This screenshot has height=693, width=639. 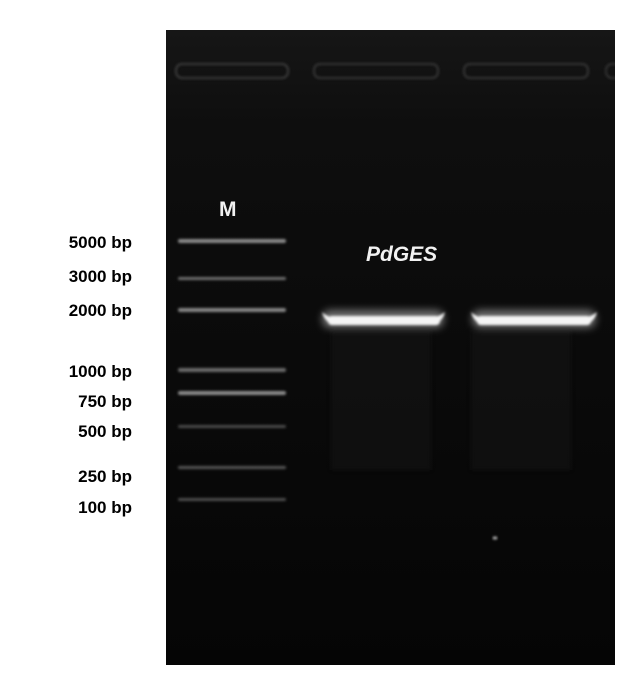 I want to click on ladder-label-2000: 2000 bp, so click(x=100, y=310).